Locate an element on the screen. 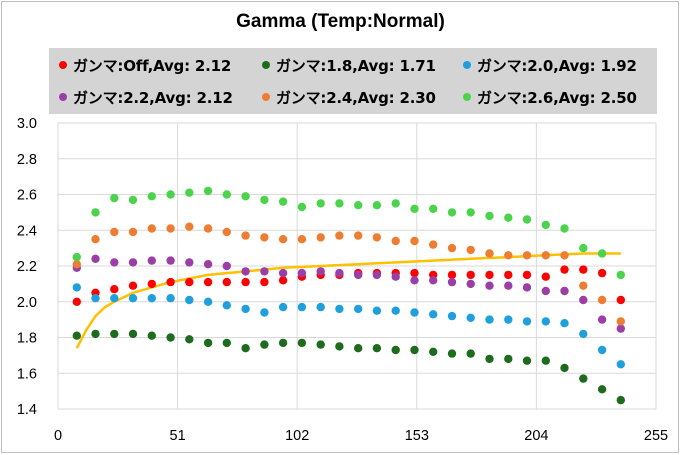 The width and height of the screenshot is (681, 455). x-tick-label: 102 is located at coordinates (297, 436).